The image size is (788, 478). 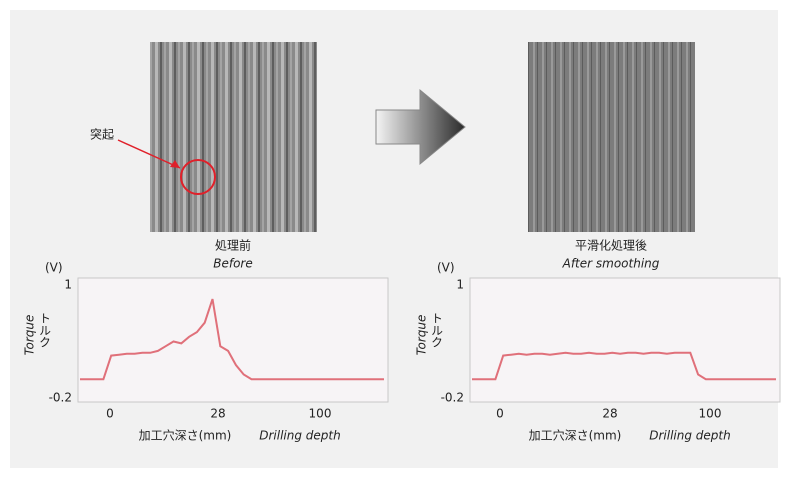 I want to click on annotation: 突起, so click(x=102, y=134).